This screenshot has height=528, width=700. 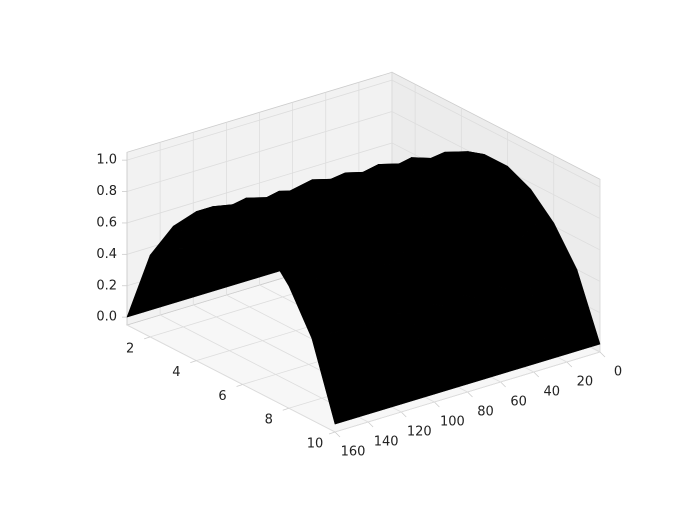 I want to click on x-tick-label: 20, so click(x=585, y=382).